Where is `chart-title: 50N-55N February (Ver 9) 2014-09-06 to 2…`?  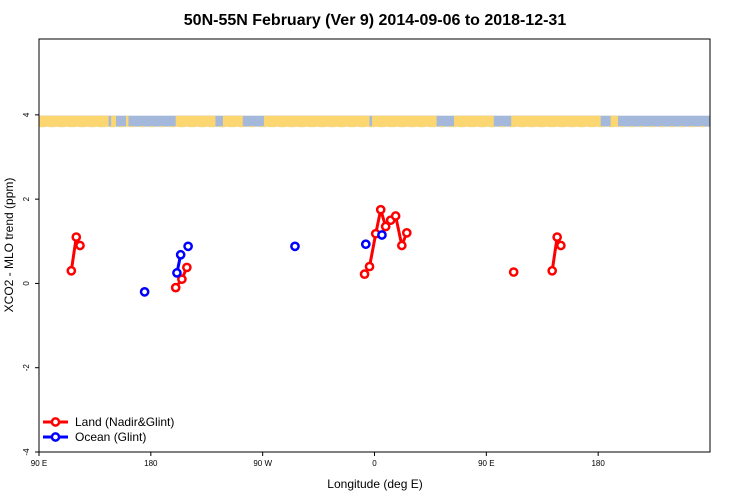
chart-title: 50N-55N February (Ver 9) 2014-09-06 to 2… is located at coordinates (375, 20).